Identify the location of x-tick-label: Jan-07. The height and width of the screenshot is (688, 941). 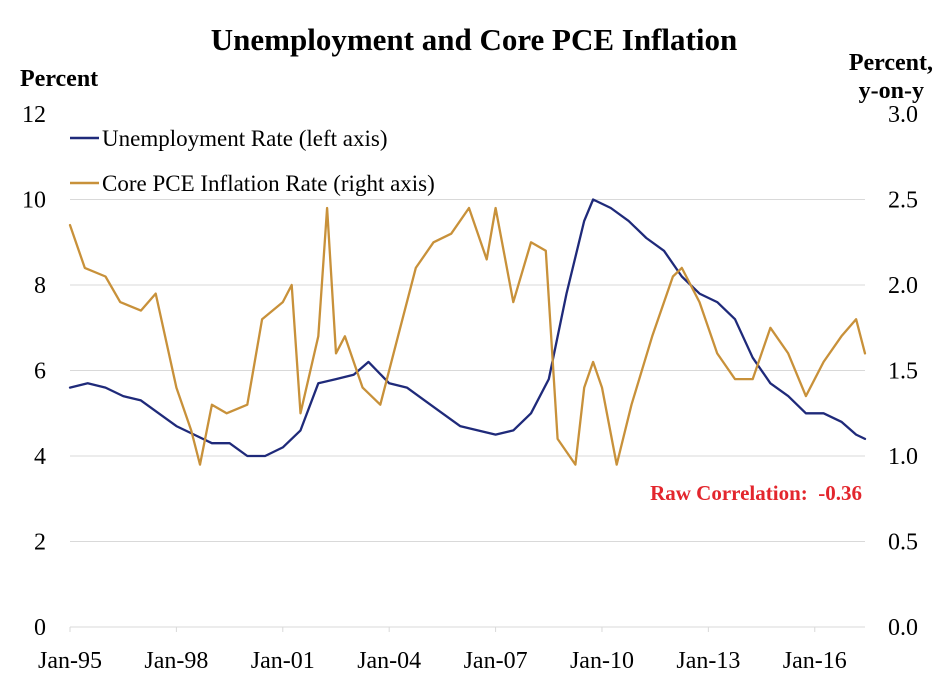
(496, 661).